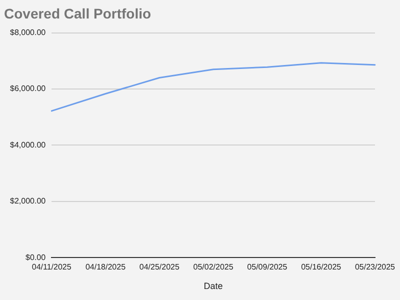  I want to click on y-tick-label: $6,000.00, so click(28, 89).